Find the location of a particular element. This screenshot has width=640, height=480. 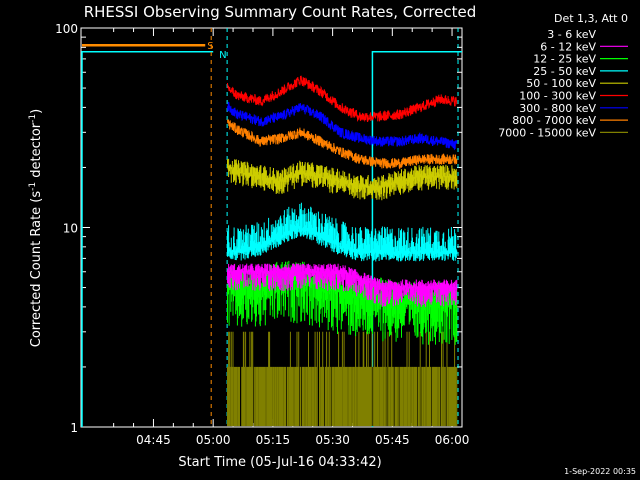

y-axis-label-sup1: -1 is located at coordinates (33, 186).